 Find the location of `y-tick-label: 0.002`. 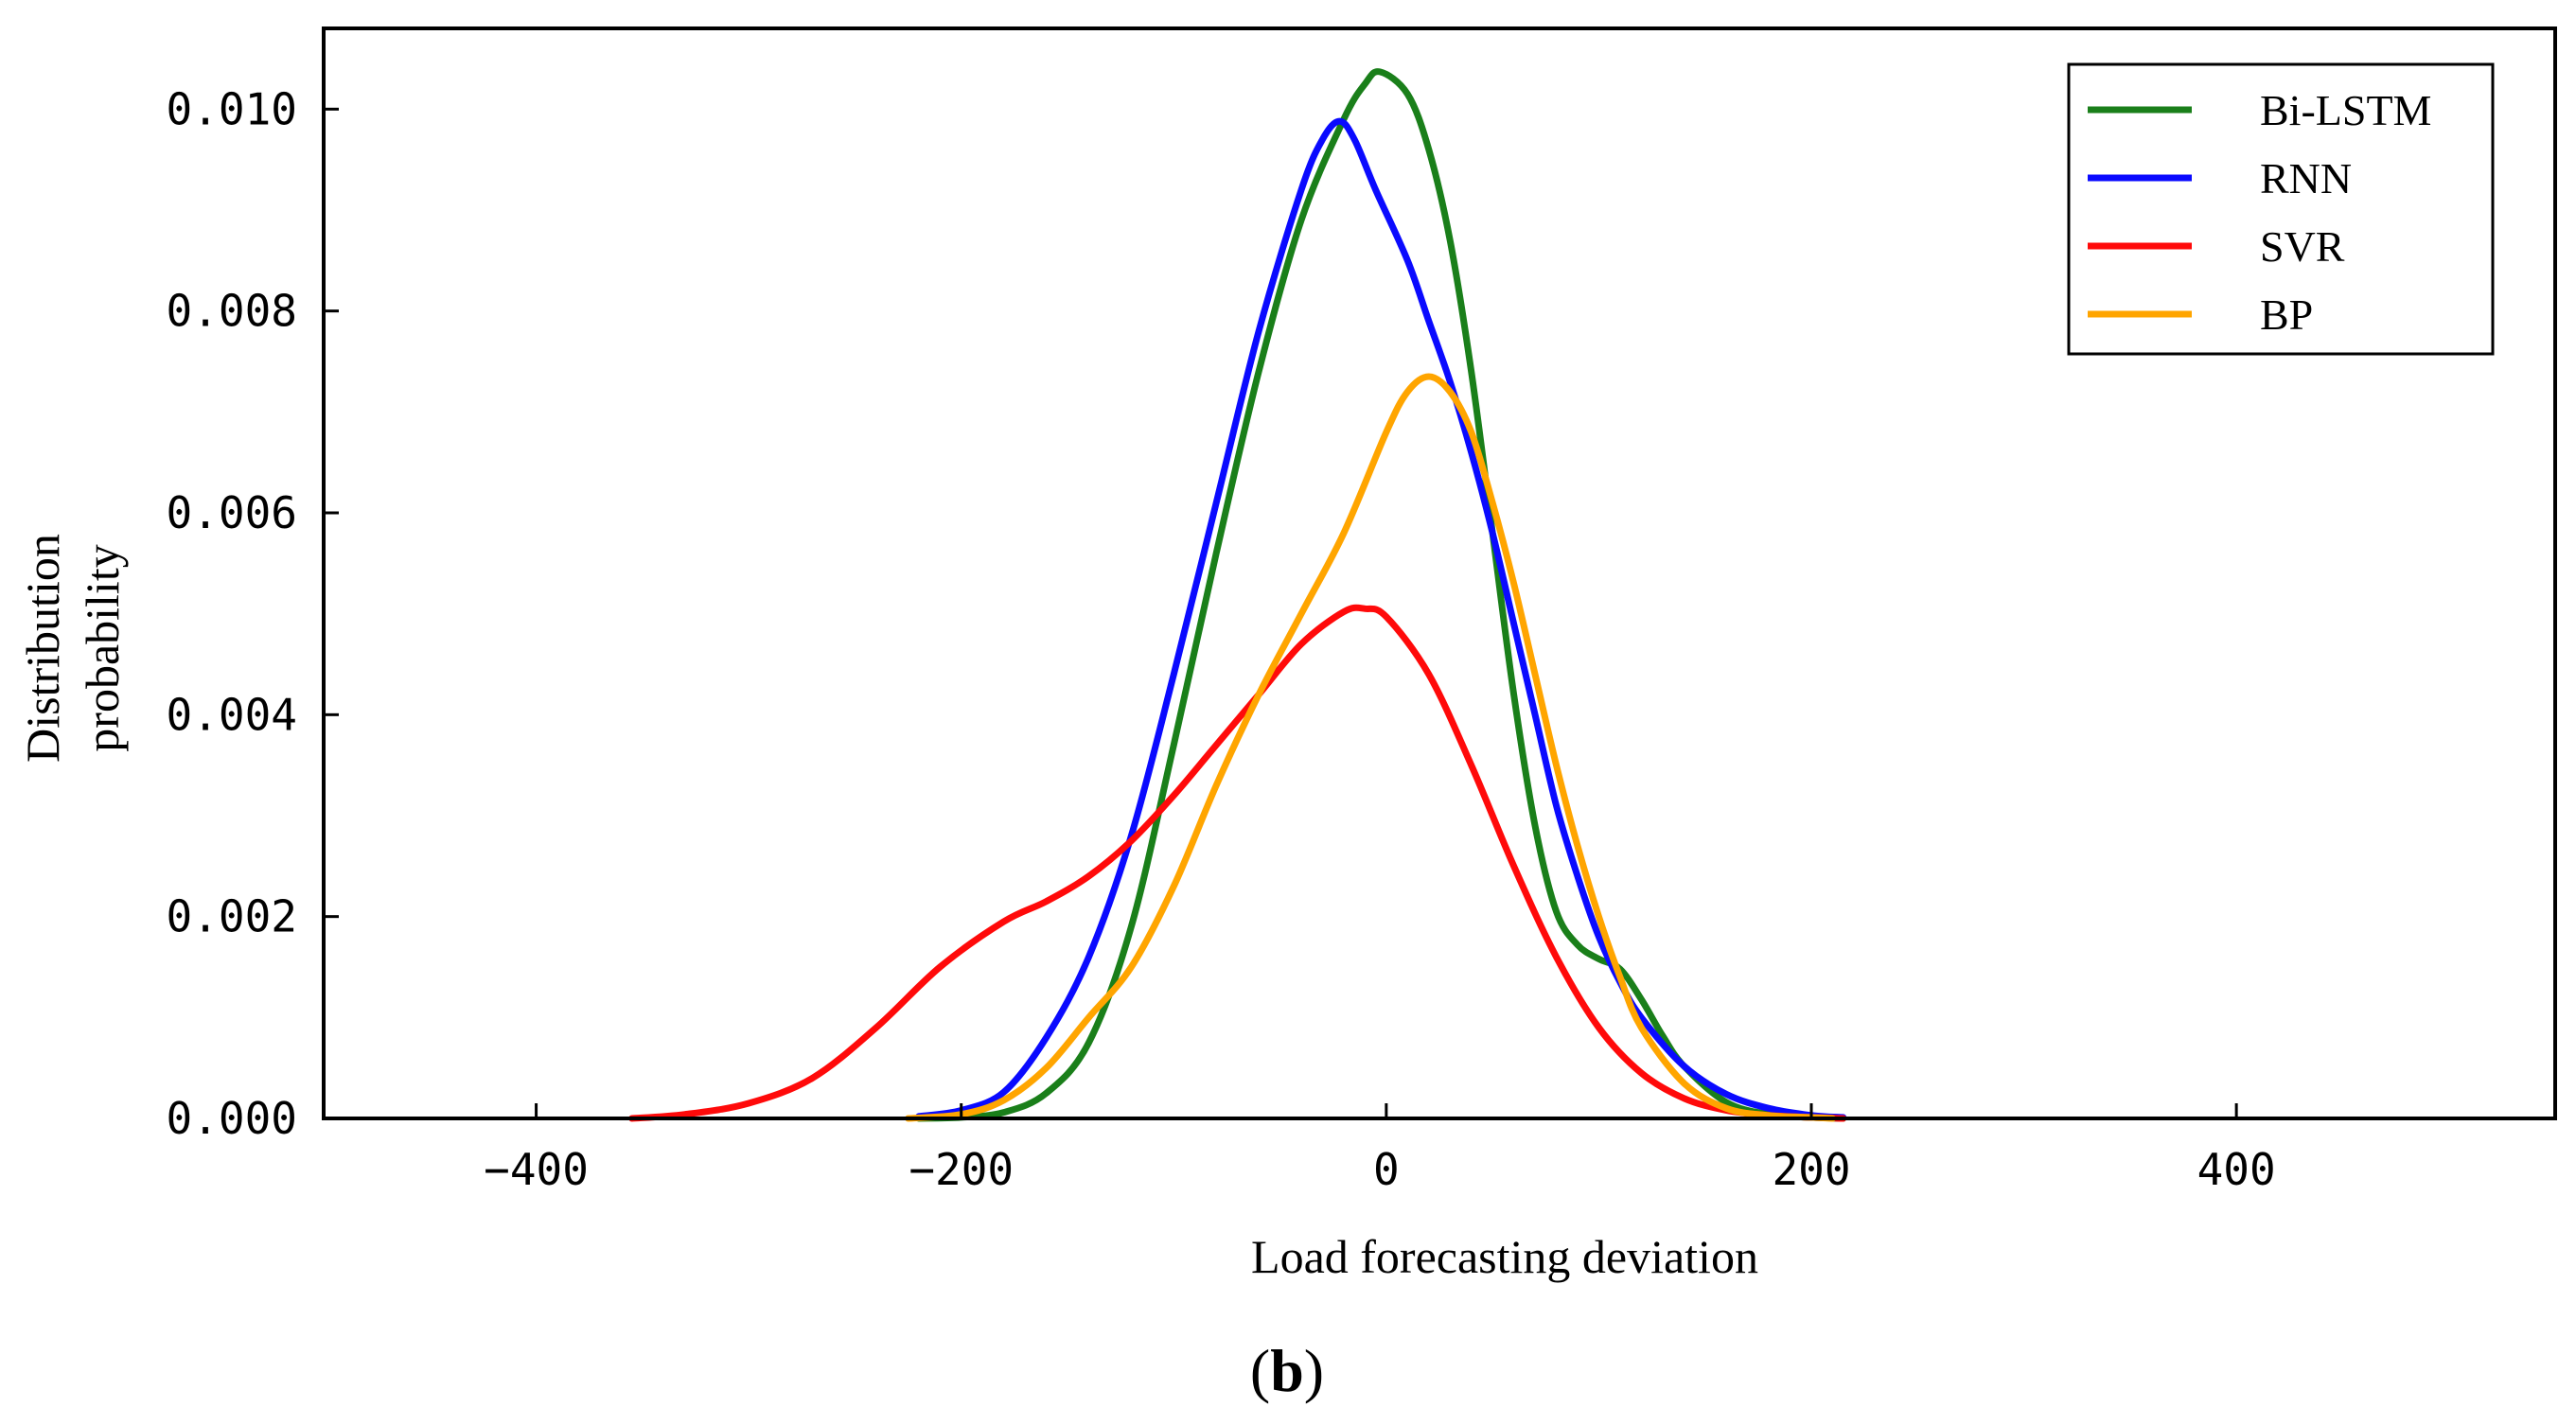

y-tick-label: 0.002 is located at coordinates (232, 916).